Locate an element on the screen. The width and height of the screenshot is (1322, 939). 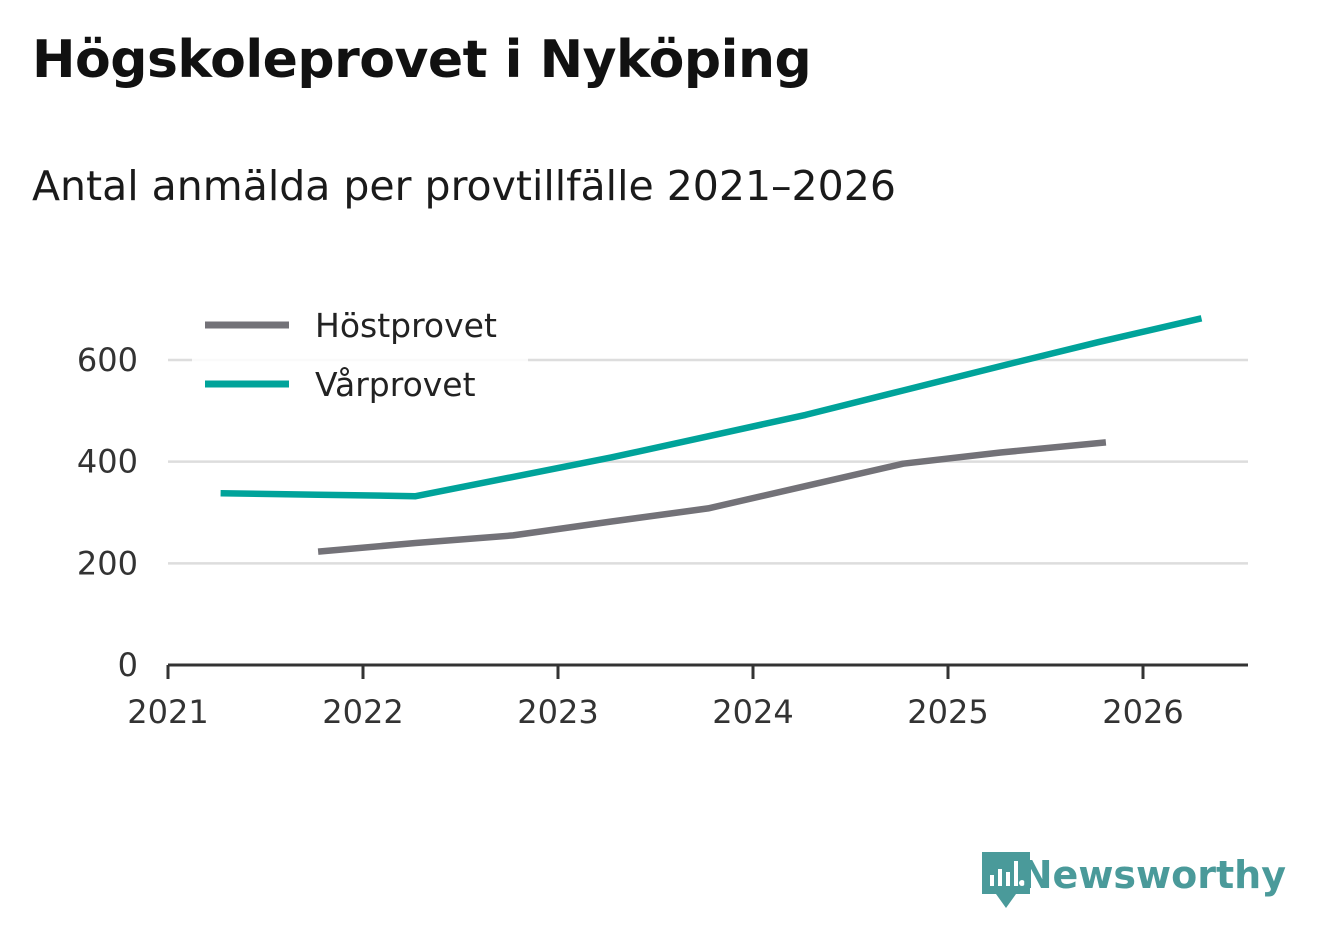
legend: Höstprovet Vårprovet is located at coordinates (360, 355).